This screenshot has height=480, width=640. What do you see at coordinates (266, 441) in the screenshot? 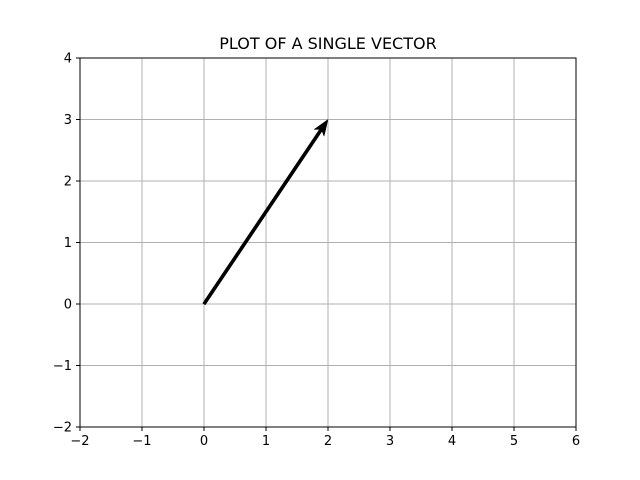
I see `x-tick-label: 1` at bounding box center [266, 441].